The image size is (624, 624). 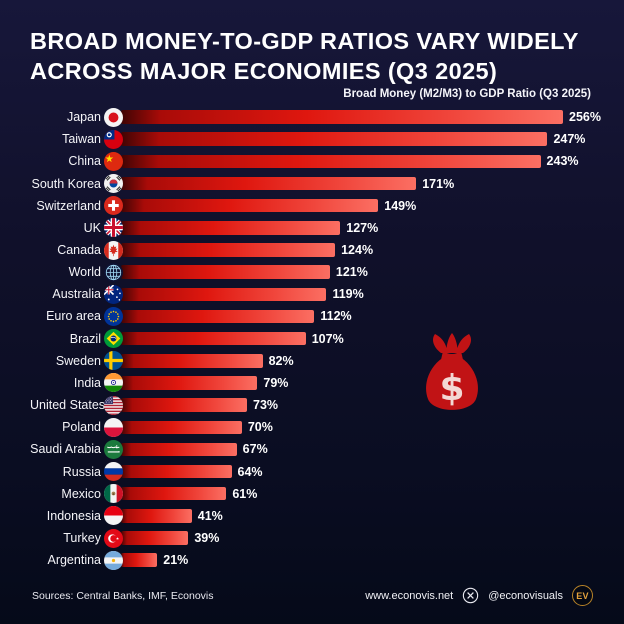 I want to click on united-states-flag-icon, so click(x=113, y=405).